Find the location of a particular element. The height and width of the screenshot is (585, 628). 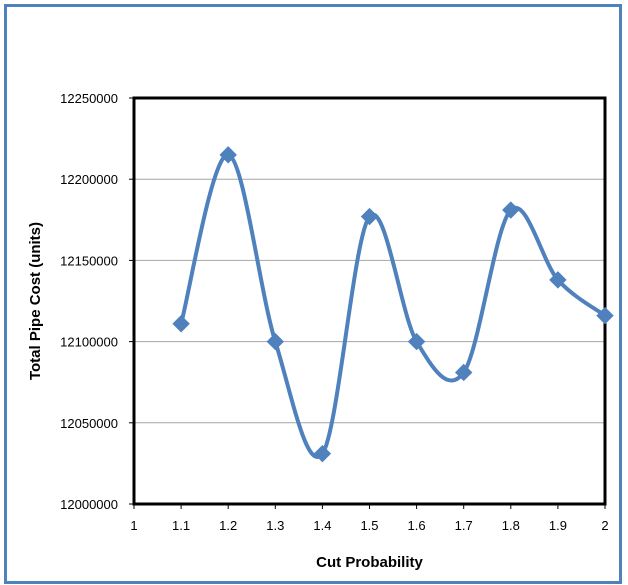

x-axis-ticks: 1 1.1 1.2 1.3 1.4 1.5 1.6 1.7 1.8 1.9 2 is located at coordinates (369, 518).